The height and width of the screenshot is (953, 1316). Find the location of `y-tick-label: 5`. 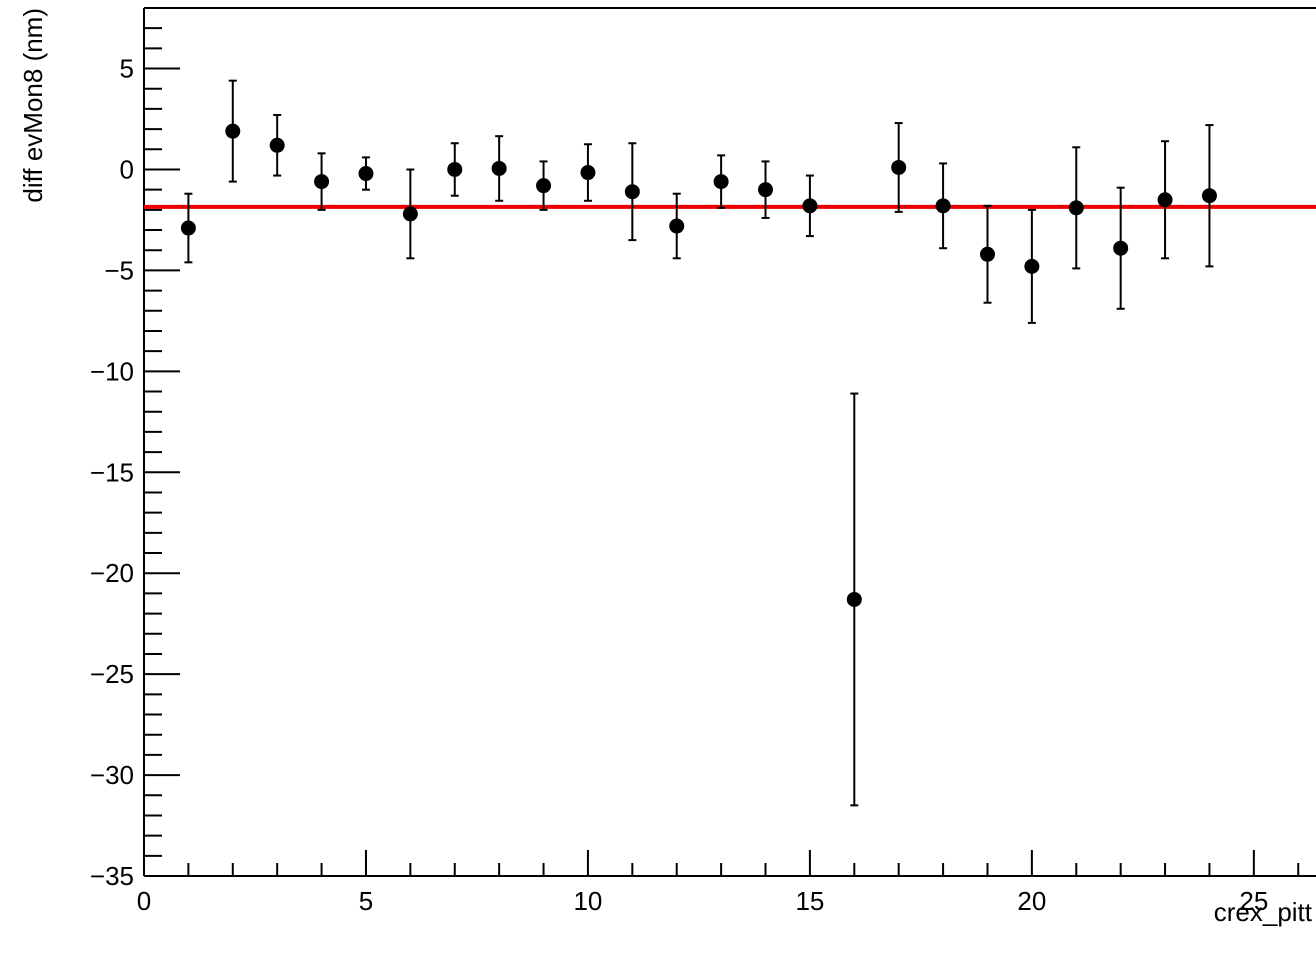

y-tick-label: 5 is located at coordinates (127, 69).